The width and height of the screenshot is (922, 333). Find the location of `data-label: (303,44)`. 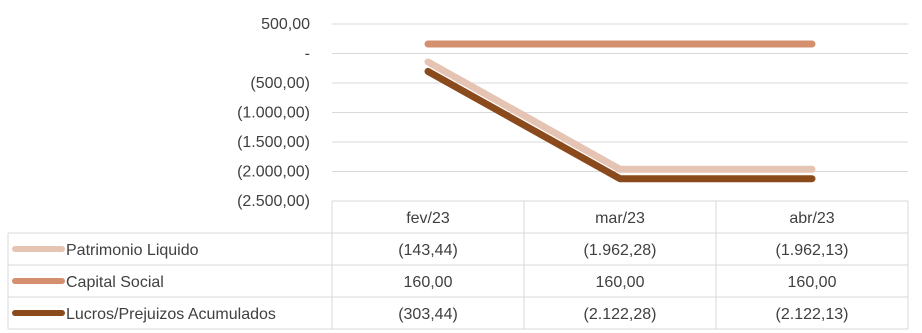

data-label: (303,44) is located at coordinates (428, 314).